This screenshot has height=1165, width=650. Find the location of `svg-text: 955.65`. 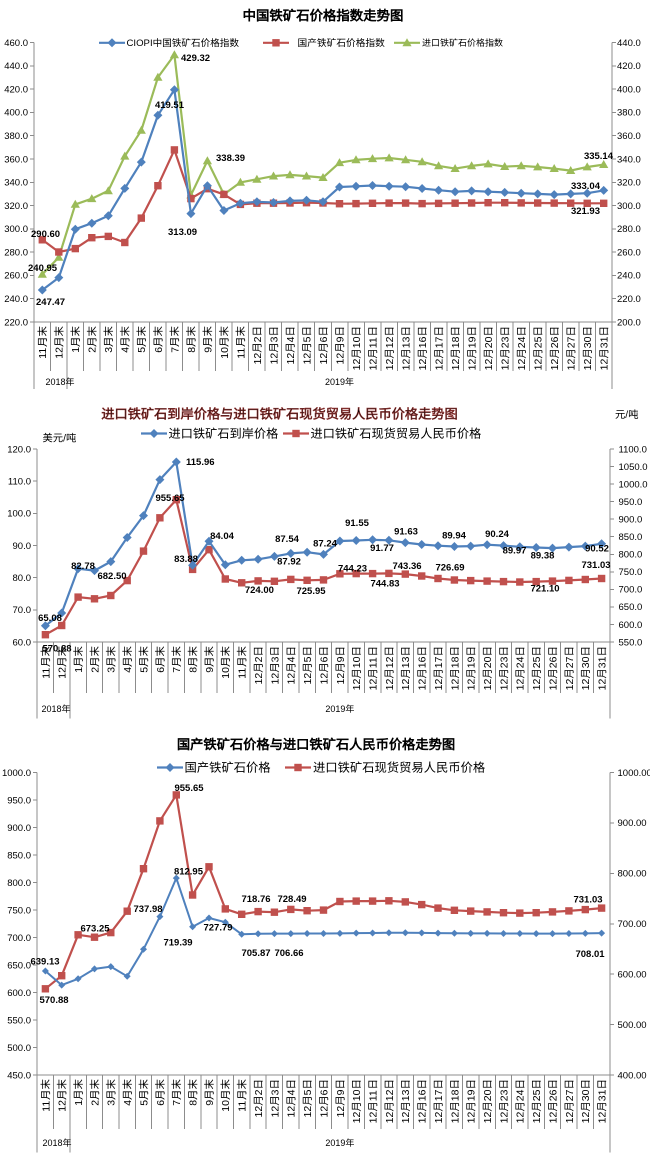

svg-text: 955.65 is located at coordinates (189, 788).